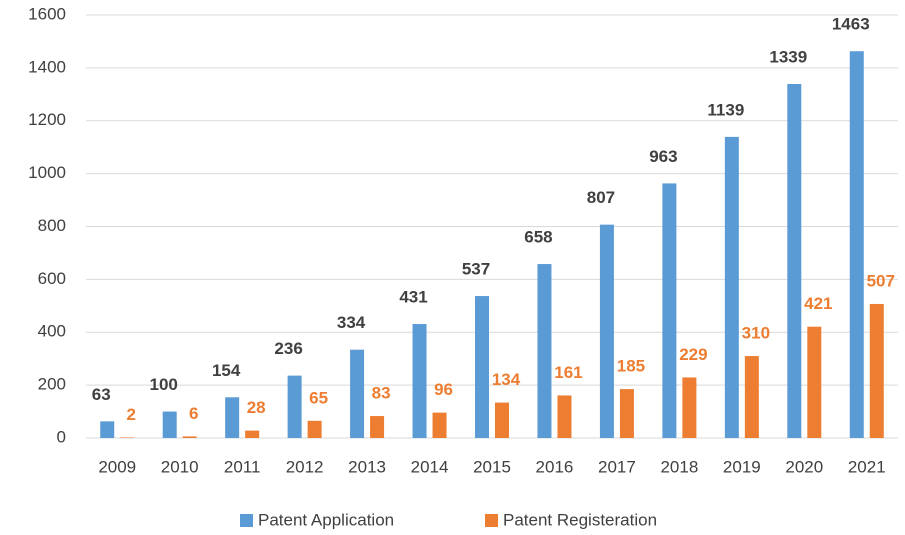  I want to click on x-tick-label: 2015, so click(492, 466).